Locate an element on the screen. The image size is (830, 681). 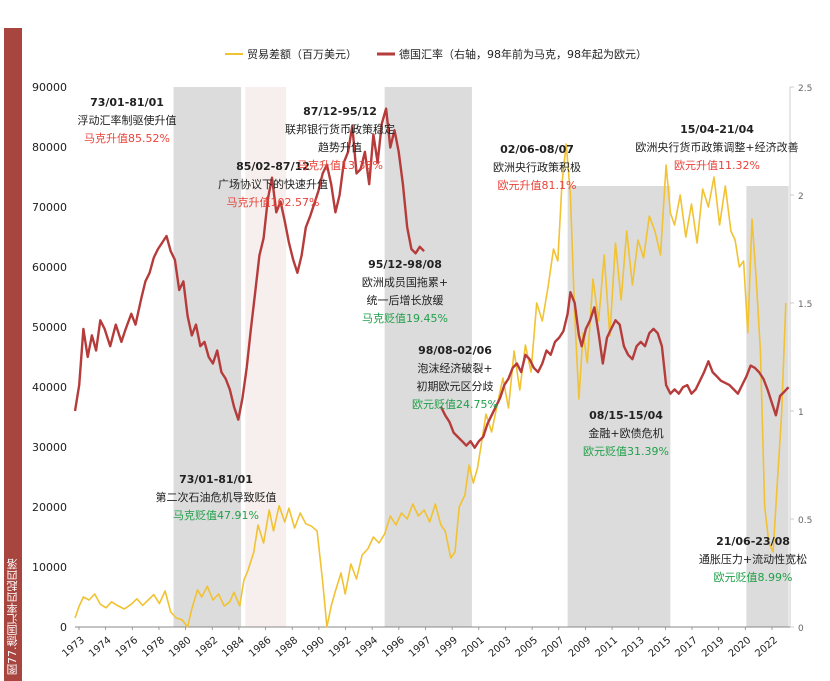
x-tick-label: 1974 is located at coordinates (100, 647).